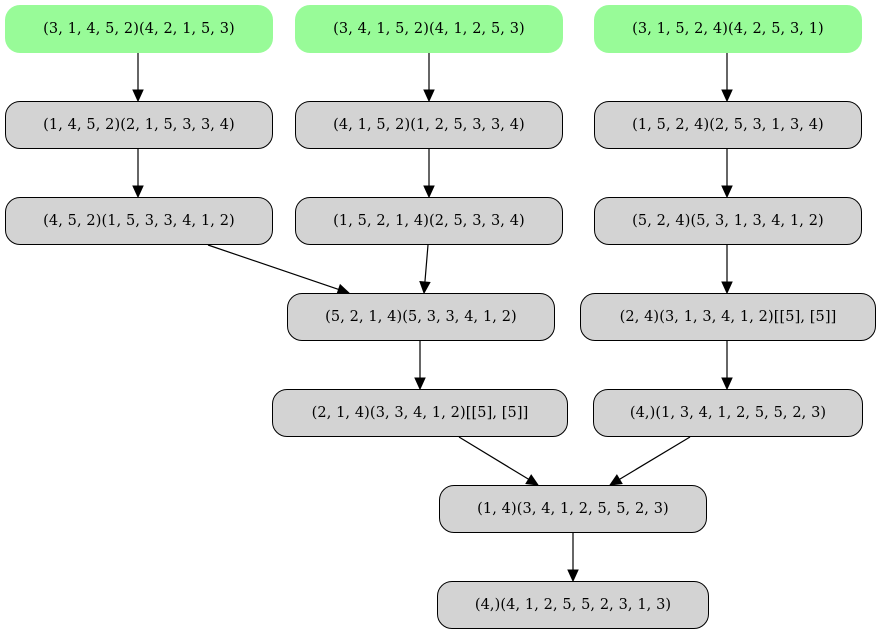  Describe the element at coordinates (429, 125) in the screenshot. I see `state-node: (4, 1, 5, 2)(1, 2, 5, 3, 3, 4)` at that location.